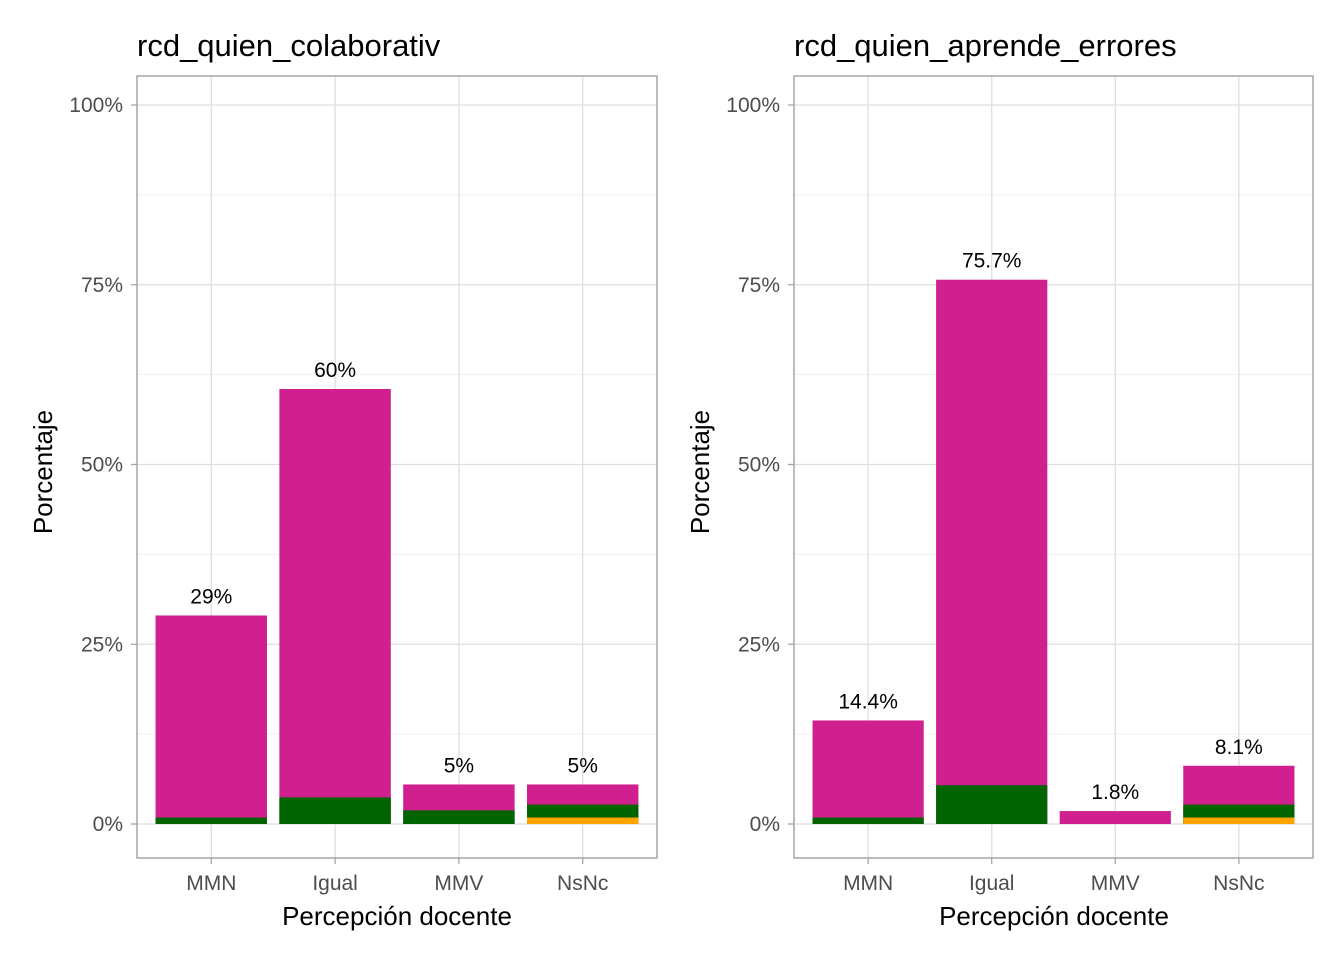  Describe the element at coordinates (868, 701) in the screenshot. I see `data-label: 14.4%` at that location.